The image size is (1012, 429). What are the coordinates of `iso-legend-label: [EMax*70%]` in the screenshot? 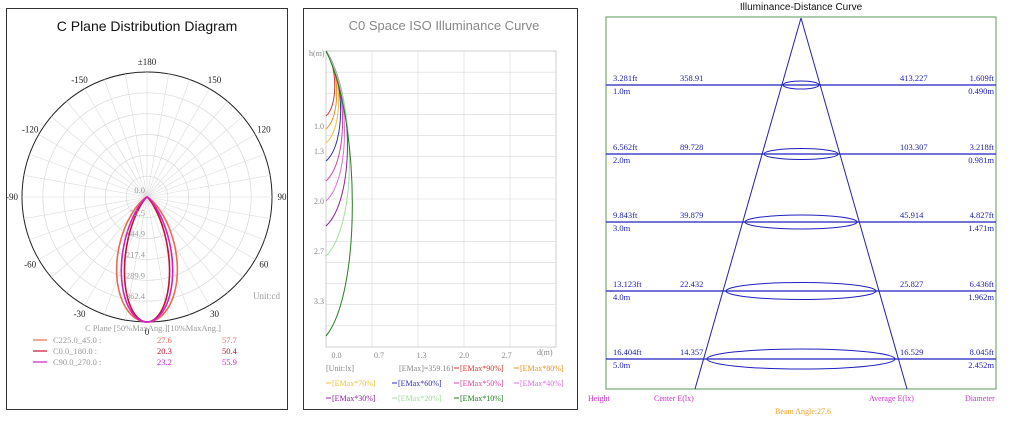 It's located at (354, 383).